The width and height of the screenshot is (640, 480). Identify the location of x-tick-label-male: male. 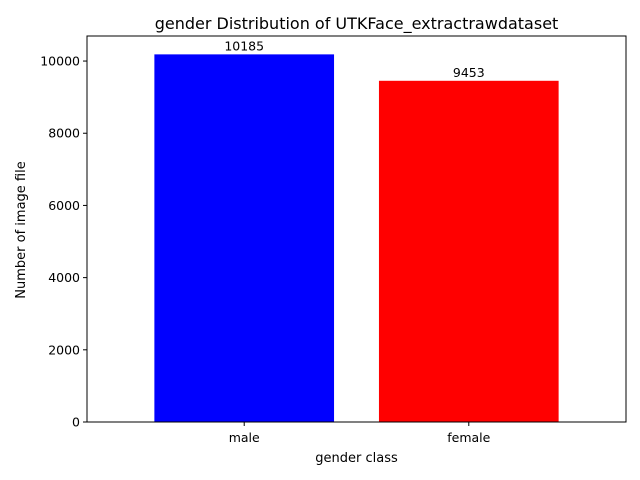
(244, 437).